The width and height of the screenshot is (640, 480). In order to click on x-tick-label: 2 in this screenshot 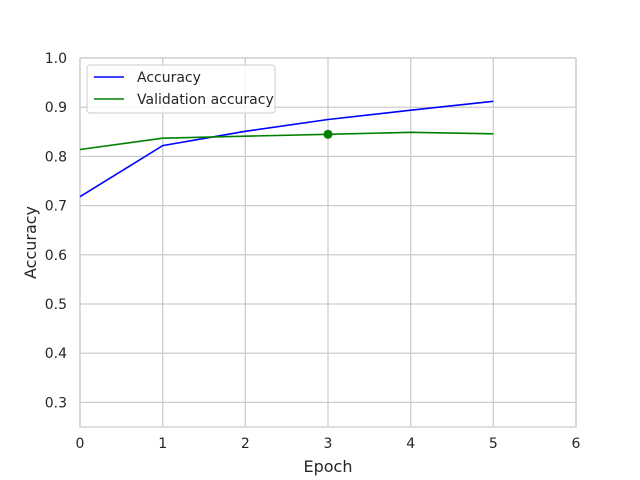, I will do `click(245, 444)`.